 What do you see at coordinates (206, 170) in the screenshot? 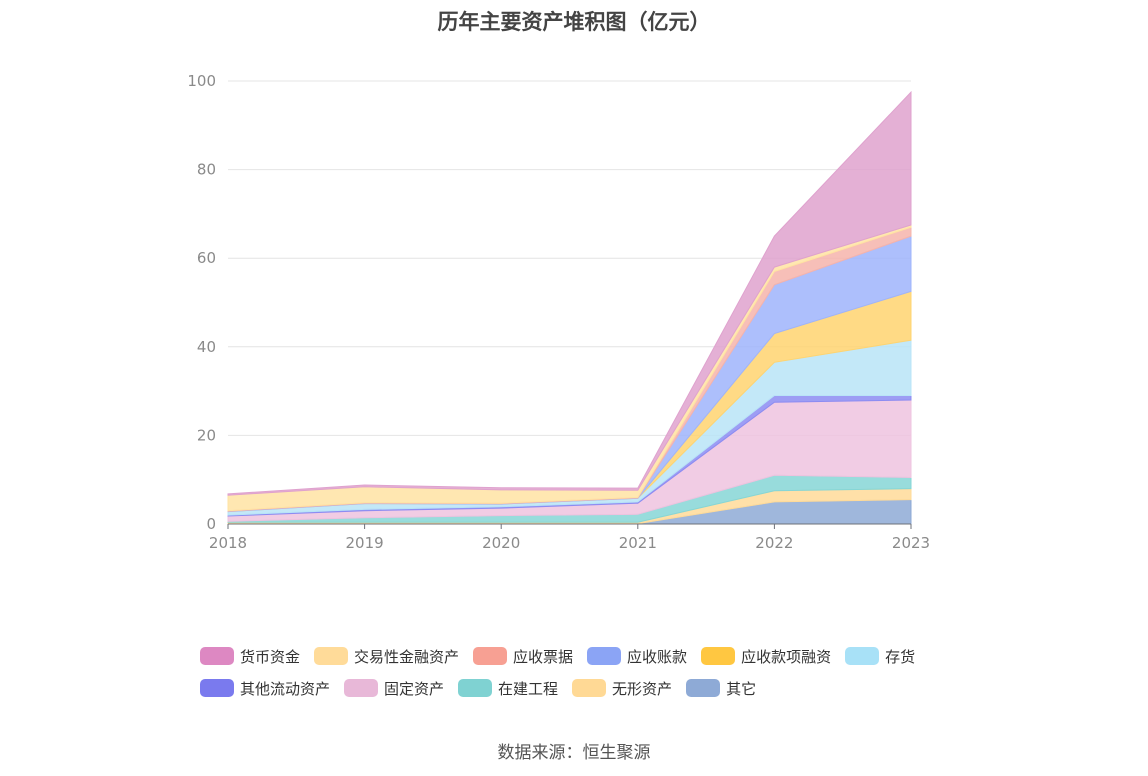
I see `y-tick-label: 80` at bounding box center [206, 170].